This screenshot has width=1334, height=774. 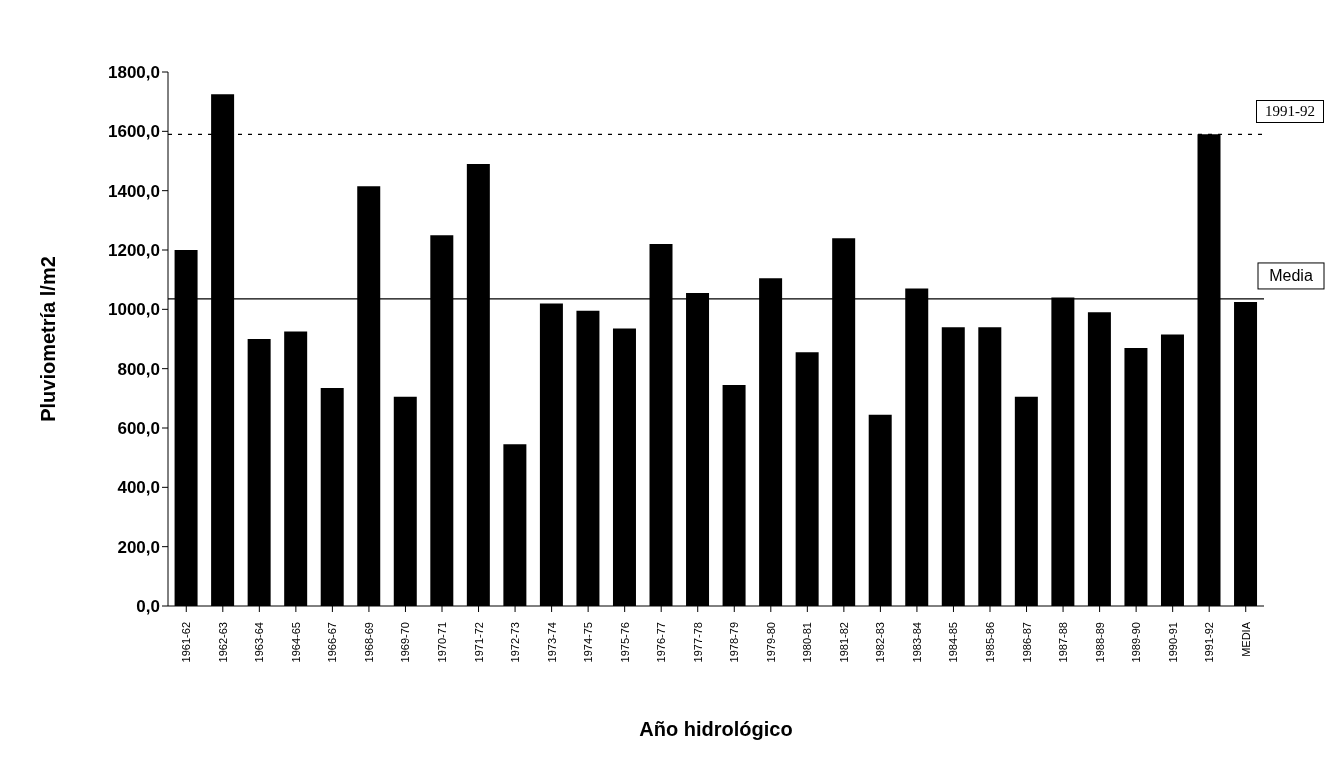 What do you see at coordinates (134, 191) in the screenshot?
I see `y-tick-label: 1400,0` at bounding box center [134, 191].